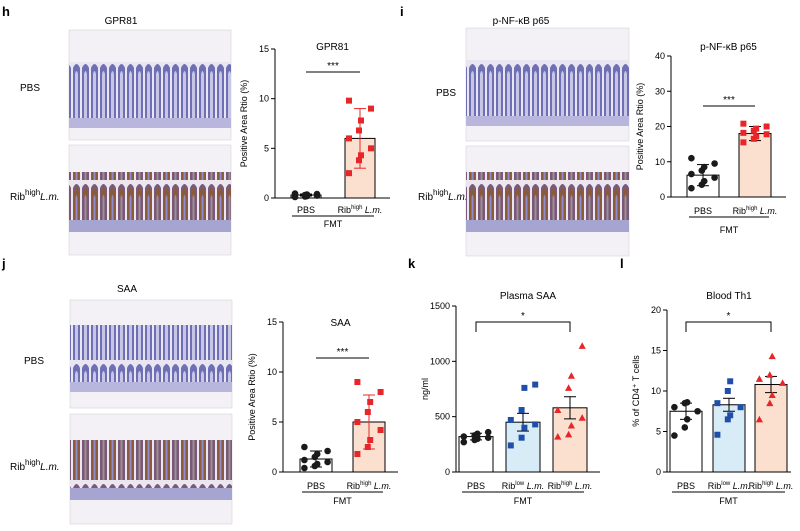  What do you see at coordinates (660, 127) in the screenshot?
I see `y-tick-label: 20` at bounding box center [660, 127].